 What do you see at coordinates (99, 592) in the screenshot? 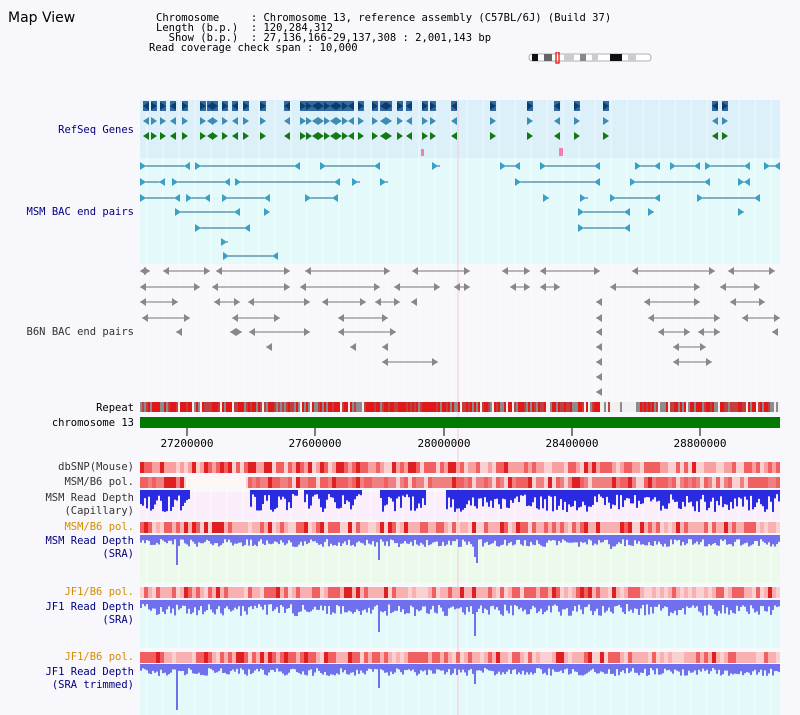
I see `jf1-b6-polymorphism-label: JF1/B6 pol.` at bounding box center [99, 592].